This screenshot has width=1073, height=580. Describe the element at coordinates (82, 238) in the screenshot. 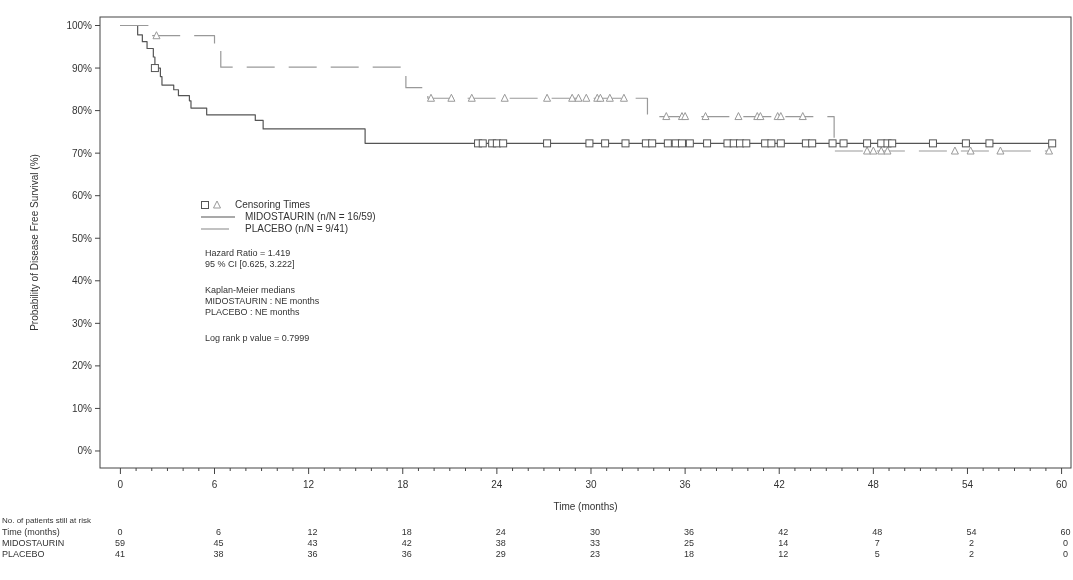

I see `y-tick-label: 50%` at that location.